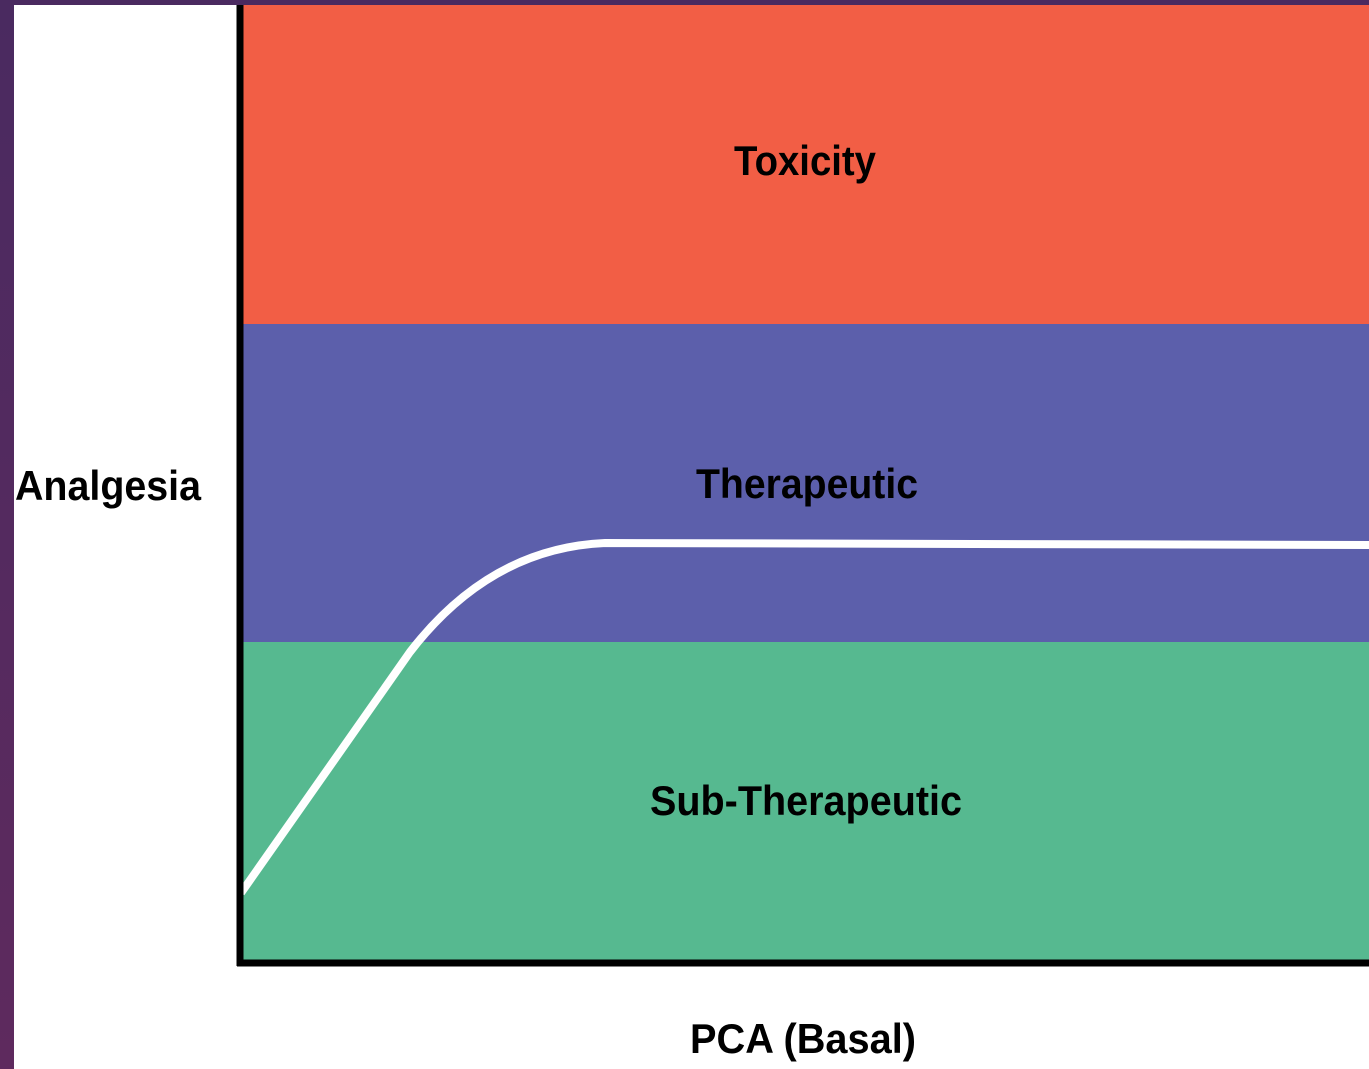  Describe the element at coordinates (108, 485) in the screenshot. I see `y-axis-label: Analgesia` at that location.